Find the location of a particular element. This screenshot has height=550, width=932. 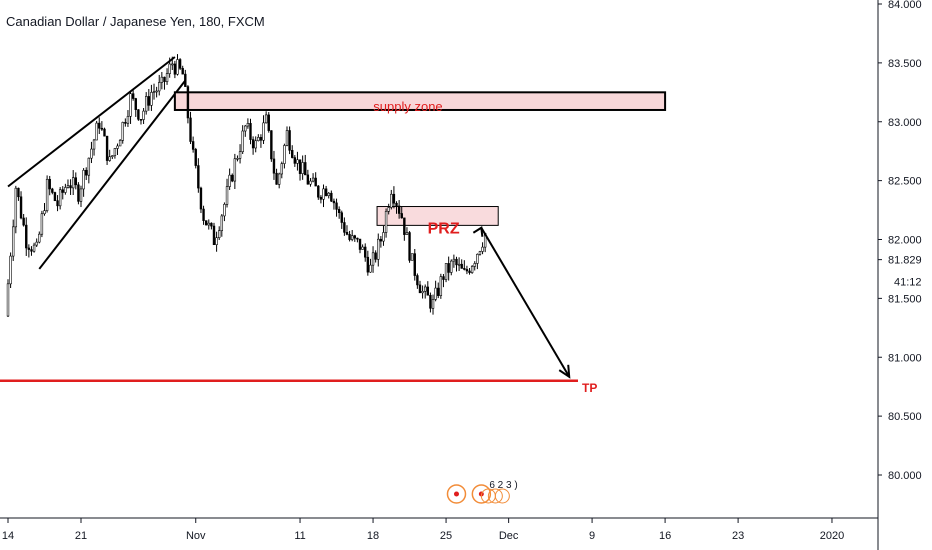

projection-arrow-tail-head is located at coordinates (478, 231).